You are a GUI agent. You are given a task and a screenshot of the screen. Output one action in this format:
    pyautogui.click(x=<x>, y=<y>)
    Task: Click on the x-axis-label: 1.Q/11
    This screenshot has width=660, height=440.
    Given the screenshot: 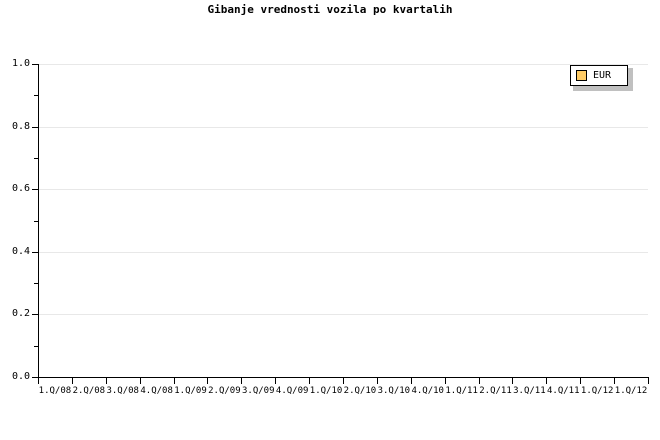 What is the action you would take?
    pyautogui.click(x=461, y=391)
    